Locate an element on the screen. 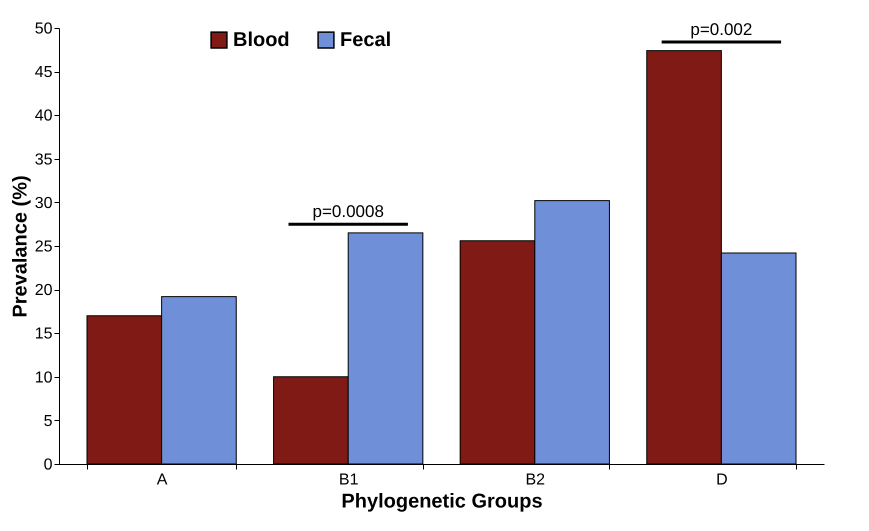 The image size is (869, 531). y-tick-label: 20 is located at coordinates (43, 291).